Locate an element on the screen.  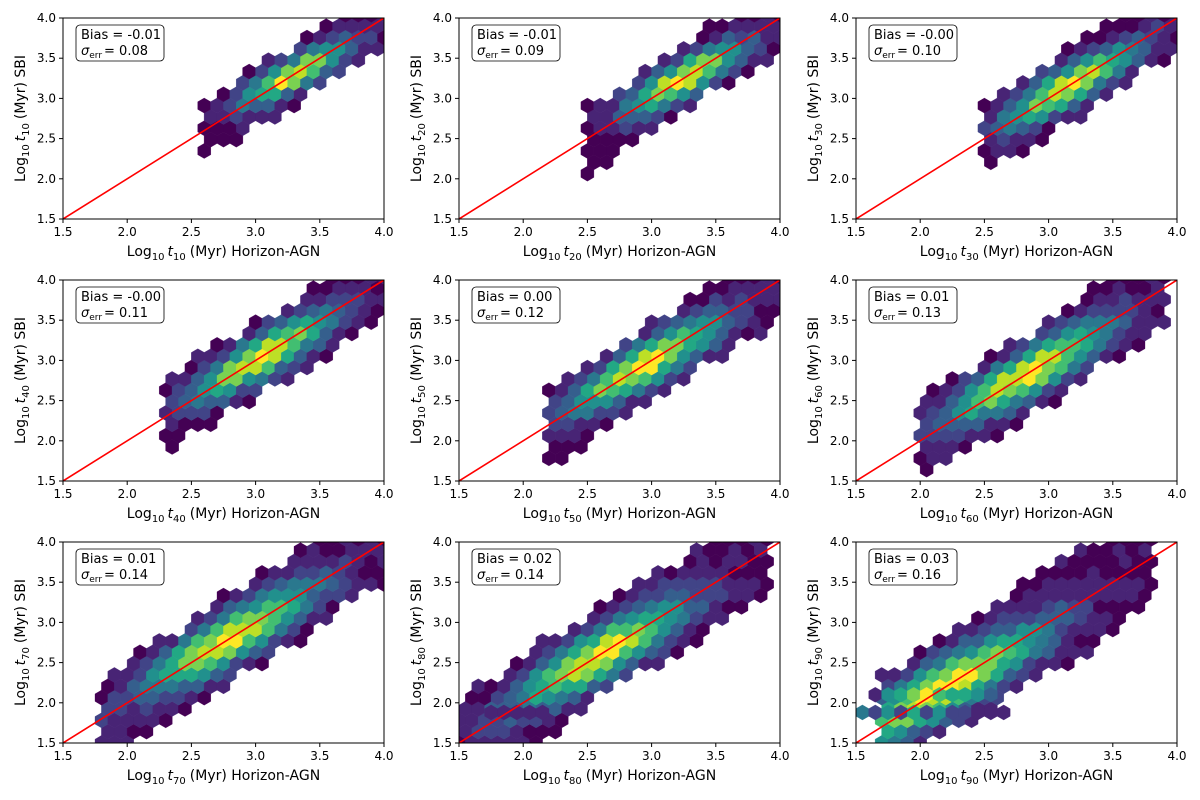
bias-label: Bias = 0.01 is located at coordinates (911, 297).